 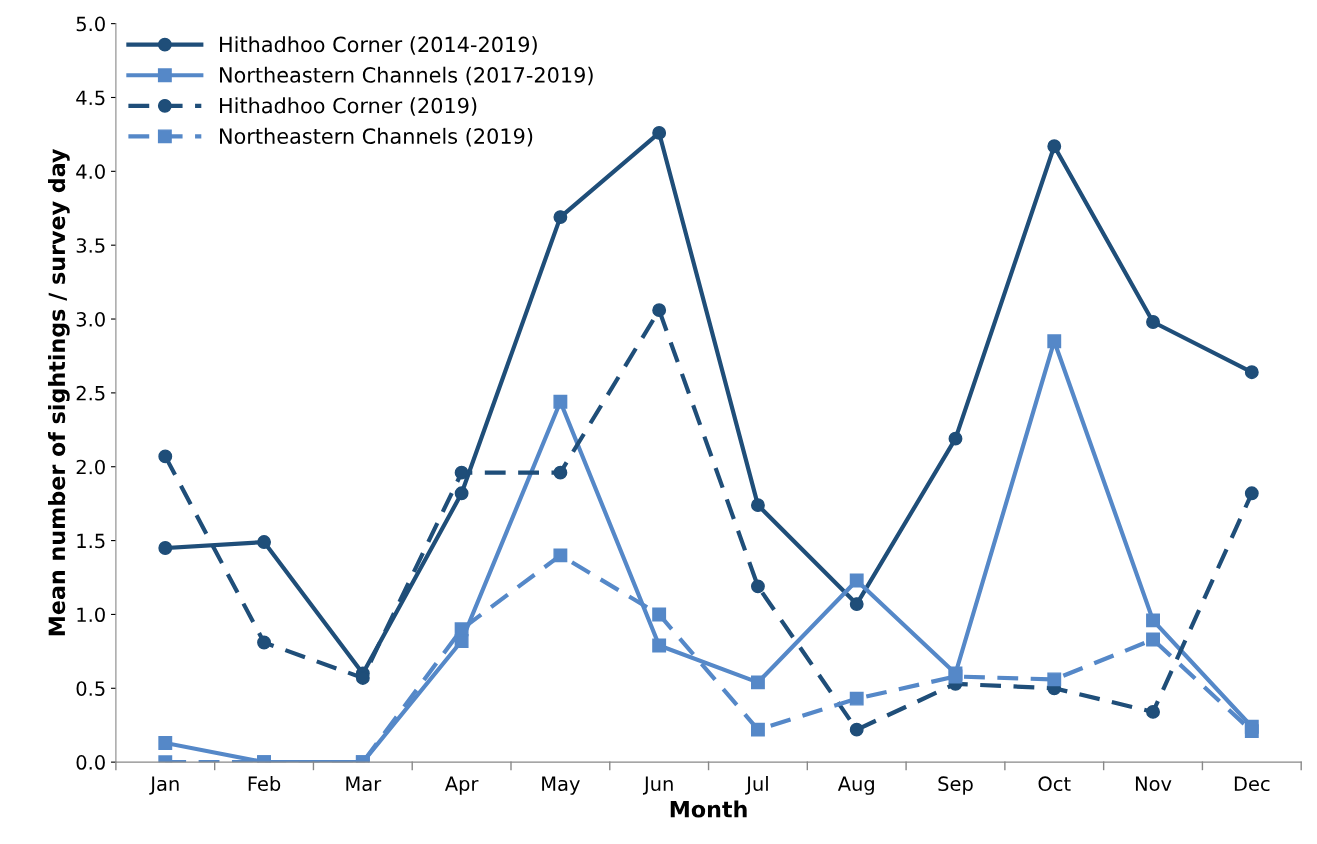 I want to click on legend-label: Northeastern Channels (2017-2019), so click(x=406, y=76).